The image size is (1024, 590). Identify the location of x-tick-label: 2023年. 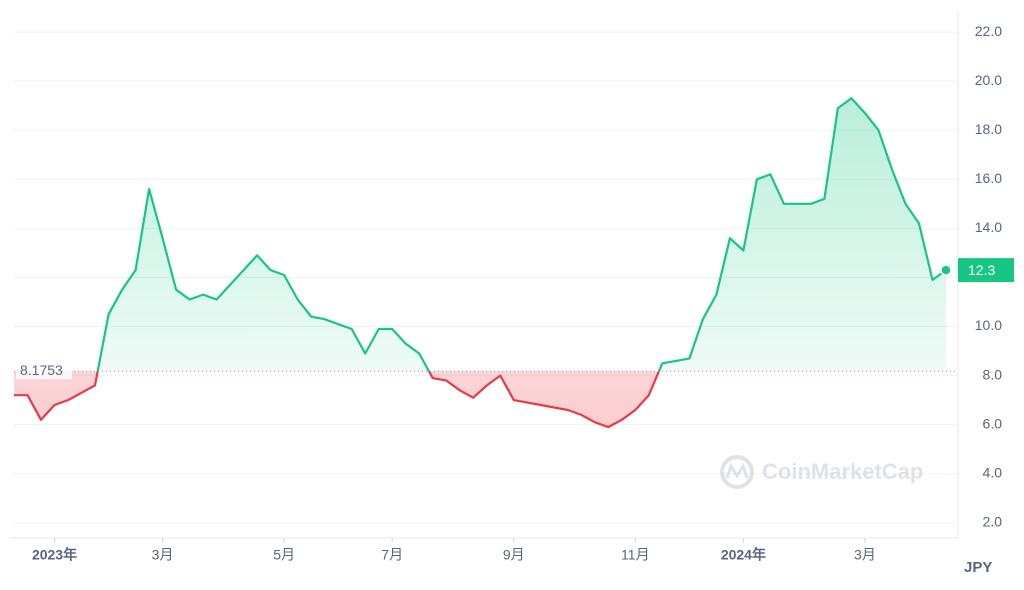
(54, 555).